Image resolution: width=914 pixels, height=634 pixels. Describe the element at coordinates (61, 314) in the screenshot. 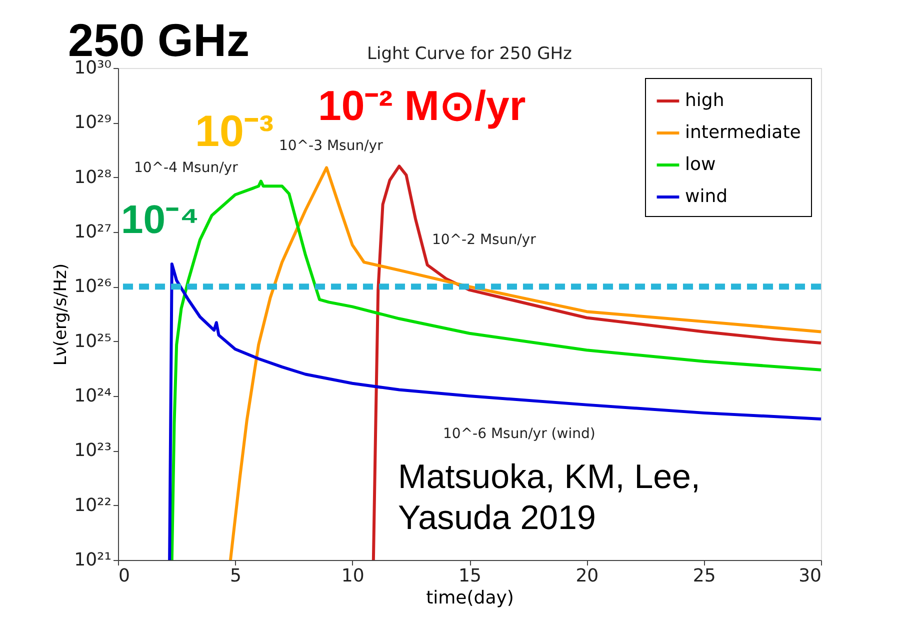

I see `y-axis-title: Lν(erg/s/Hz)` at that location.